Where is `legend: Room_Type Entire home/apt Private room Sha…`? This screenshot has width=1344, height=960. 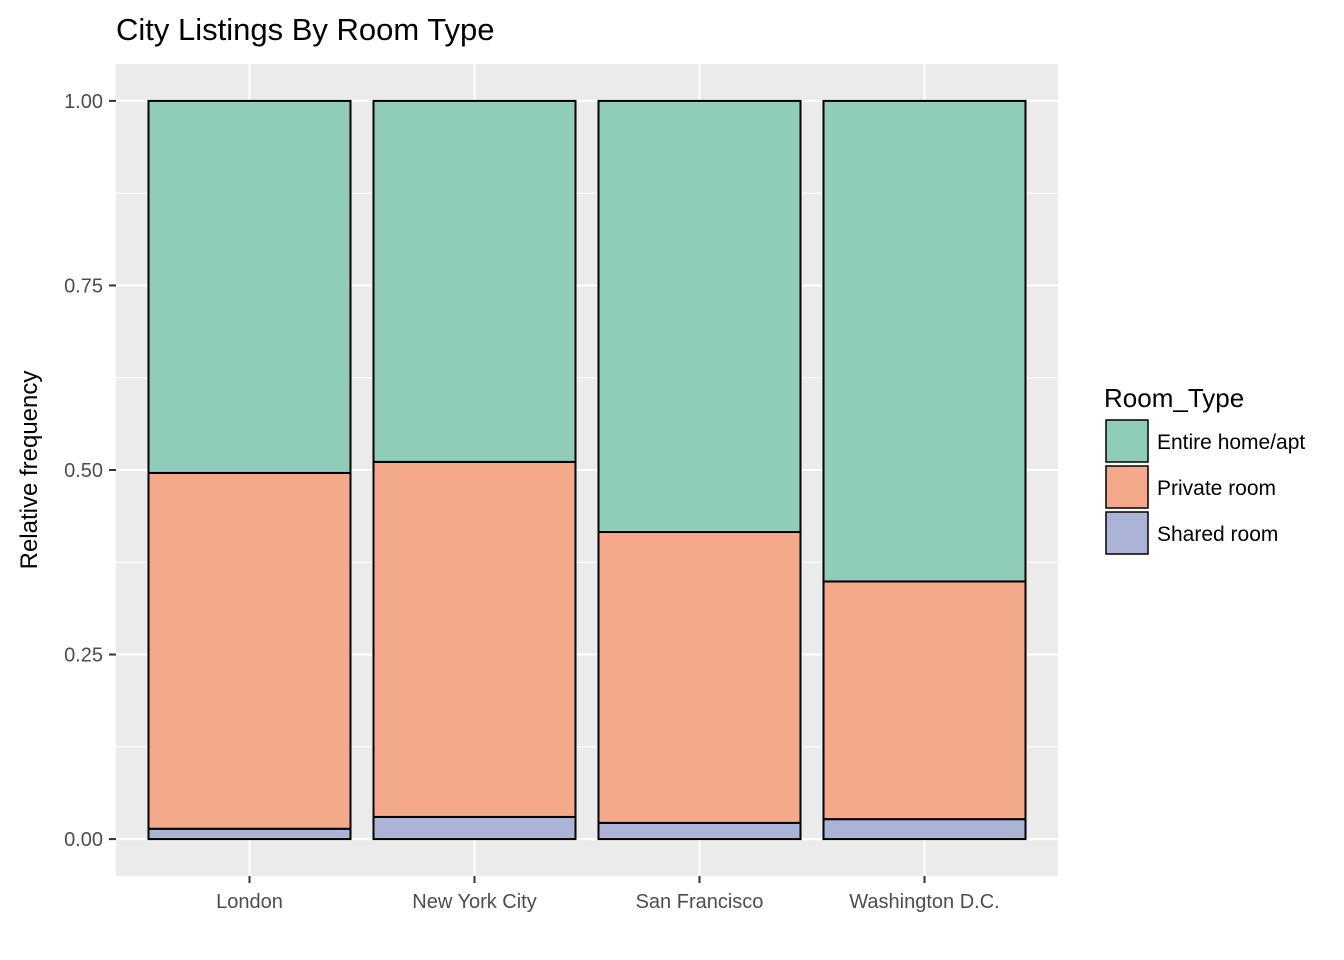
legend: Room_Type Entire home/apt Private room Sha… is located at coordinates (1204, 469).